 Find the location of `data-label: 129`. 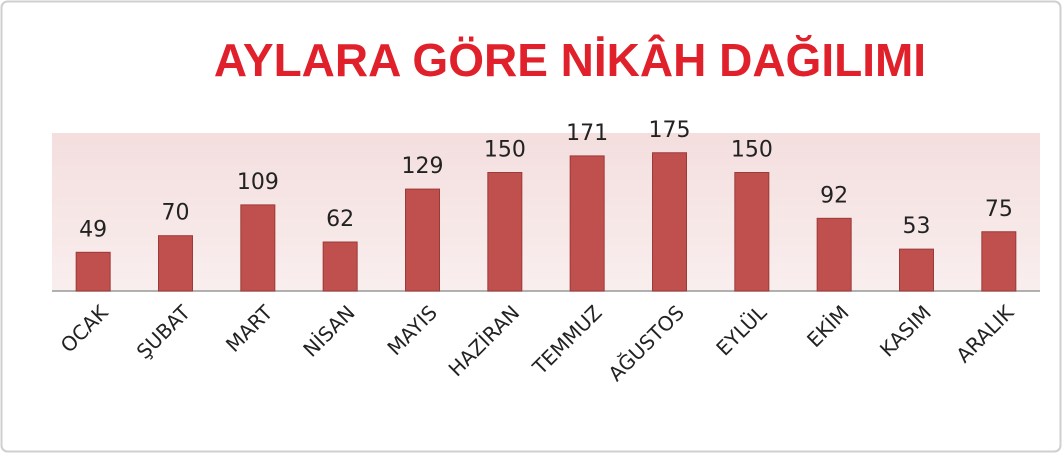

data-label: 129 is located at coordinates (423, 166).